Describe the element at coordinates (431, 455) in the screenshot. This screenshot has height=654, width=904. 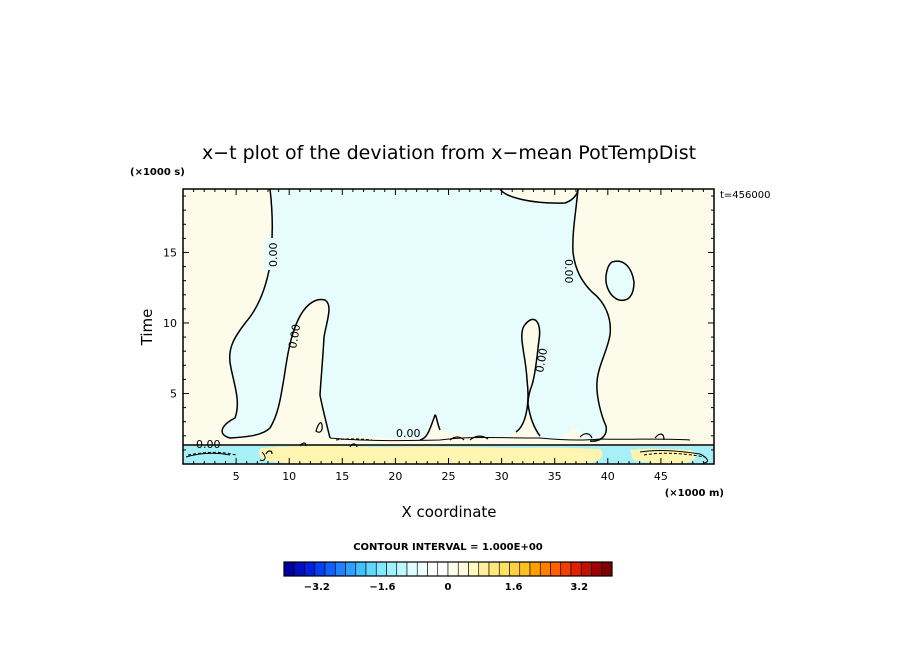
I see `warm-band` at that location.